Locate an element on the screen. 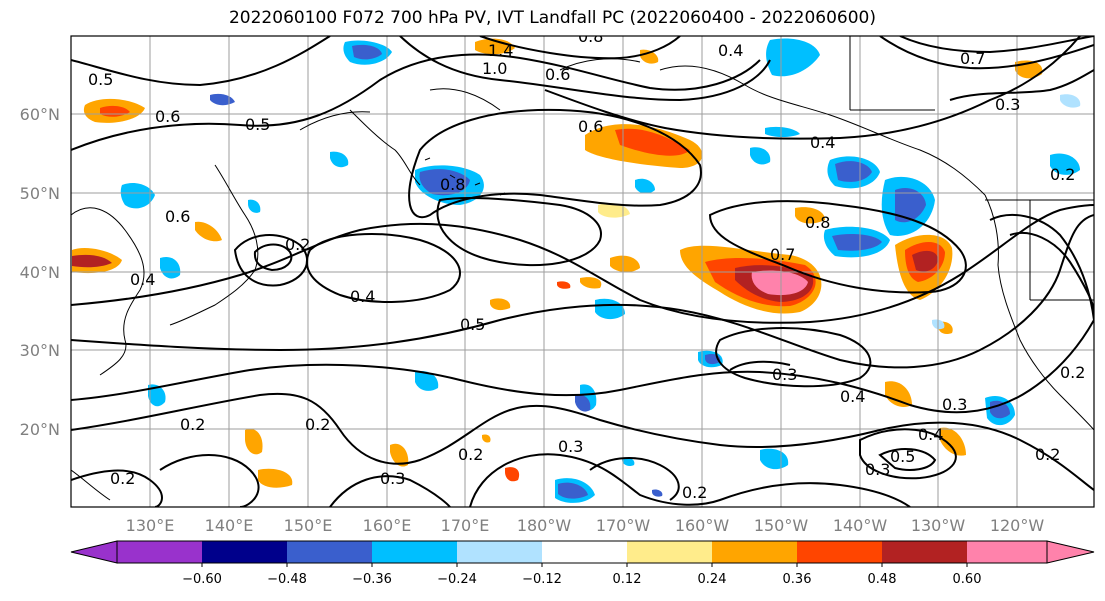  lon-label: 140°E is located at coordinates (229, 525).